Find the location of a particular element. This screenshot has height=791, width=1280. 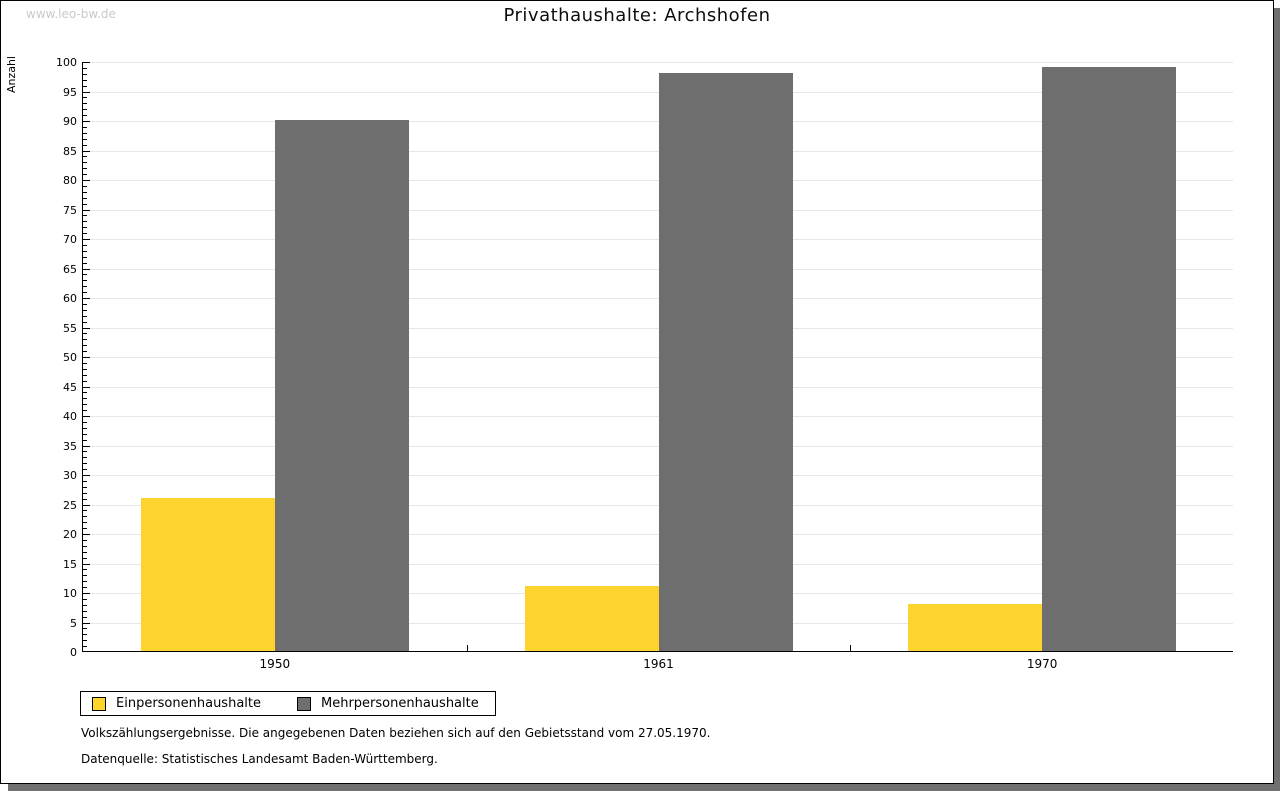

y-tick-label-85: 85 is located at coordinates (70, 151).